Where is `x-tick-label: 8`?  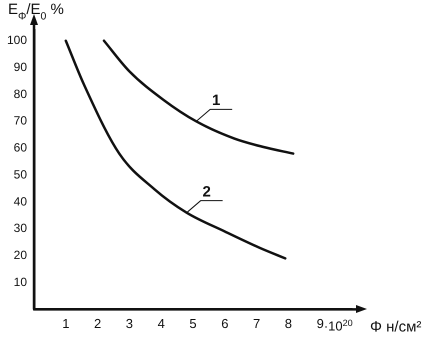
x-tick-label: 8 is located at coordinates (288, 323).